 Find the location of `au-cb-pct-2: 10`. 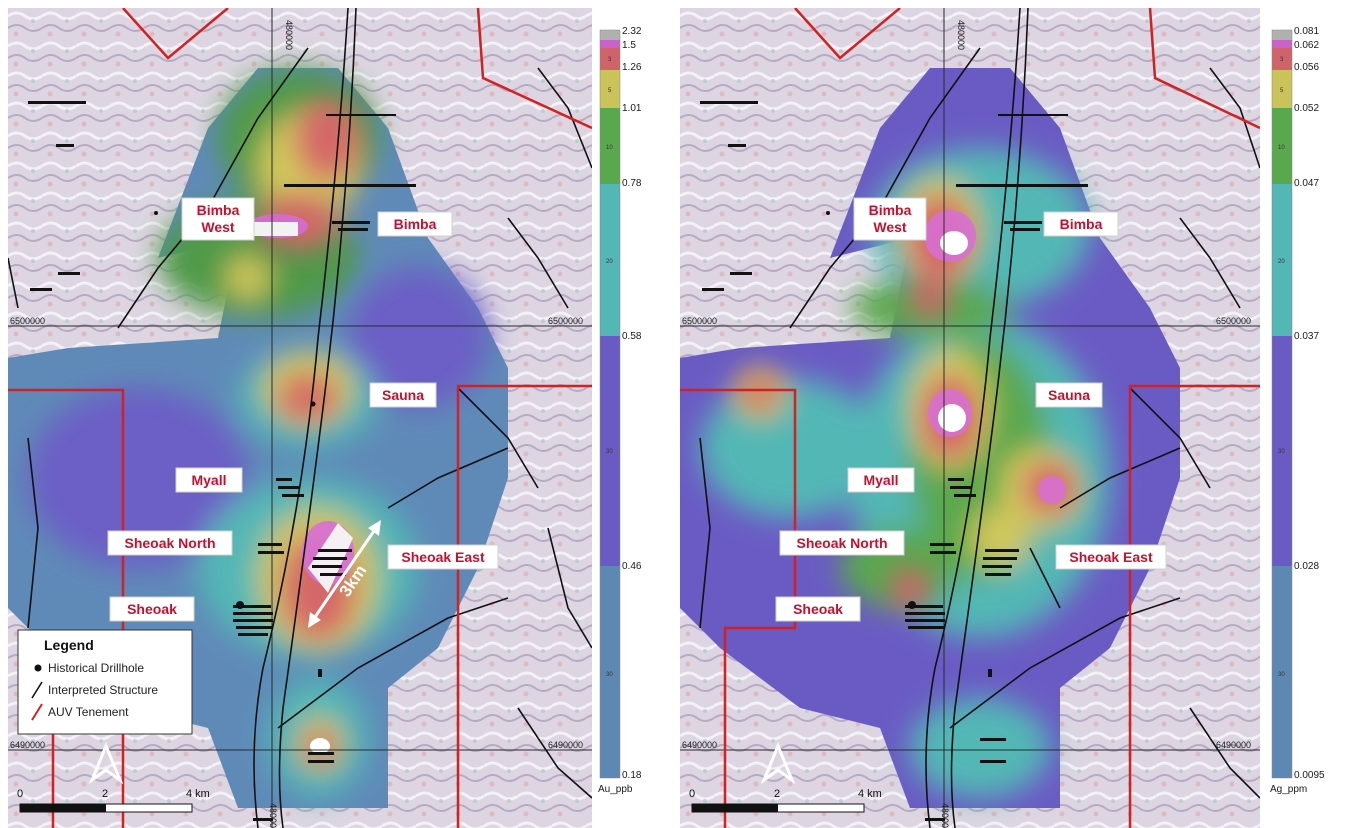

au-cb-pct-2: 10 is located at coordinates (609, 148).